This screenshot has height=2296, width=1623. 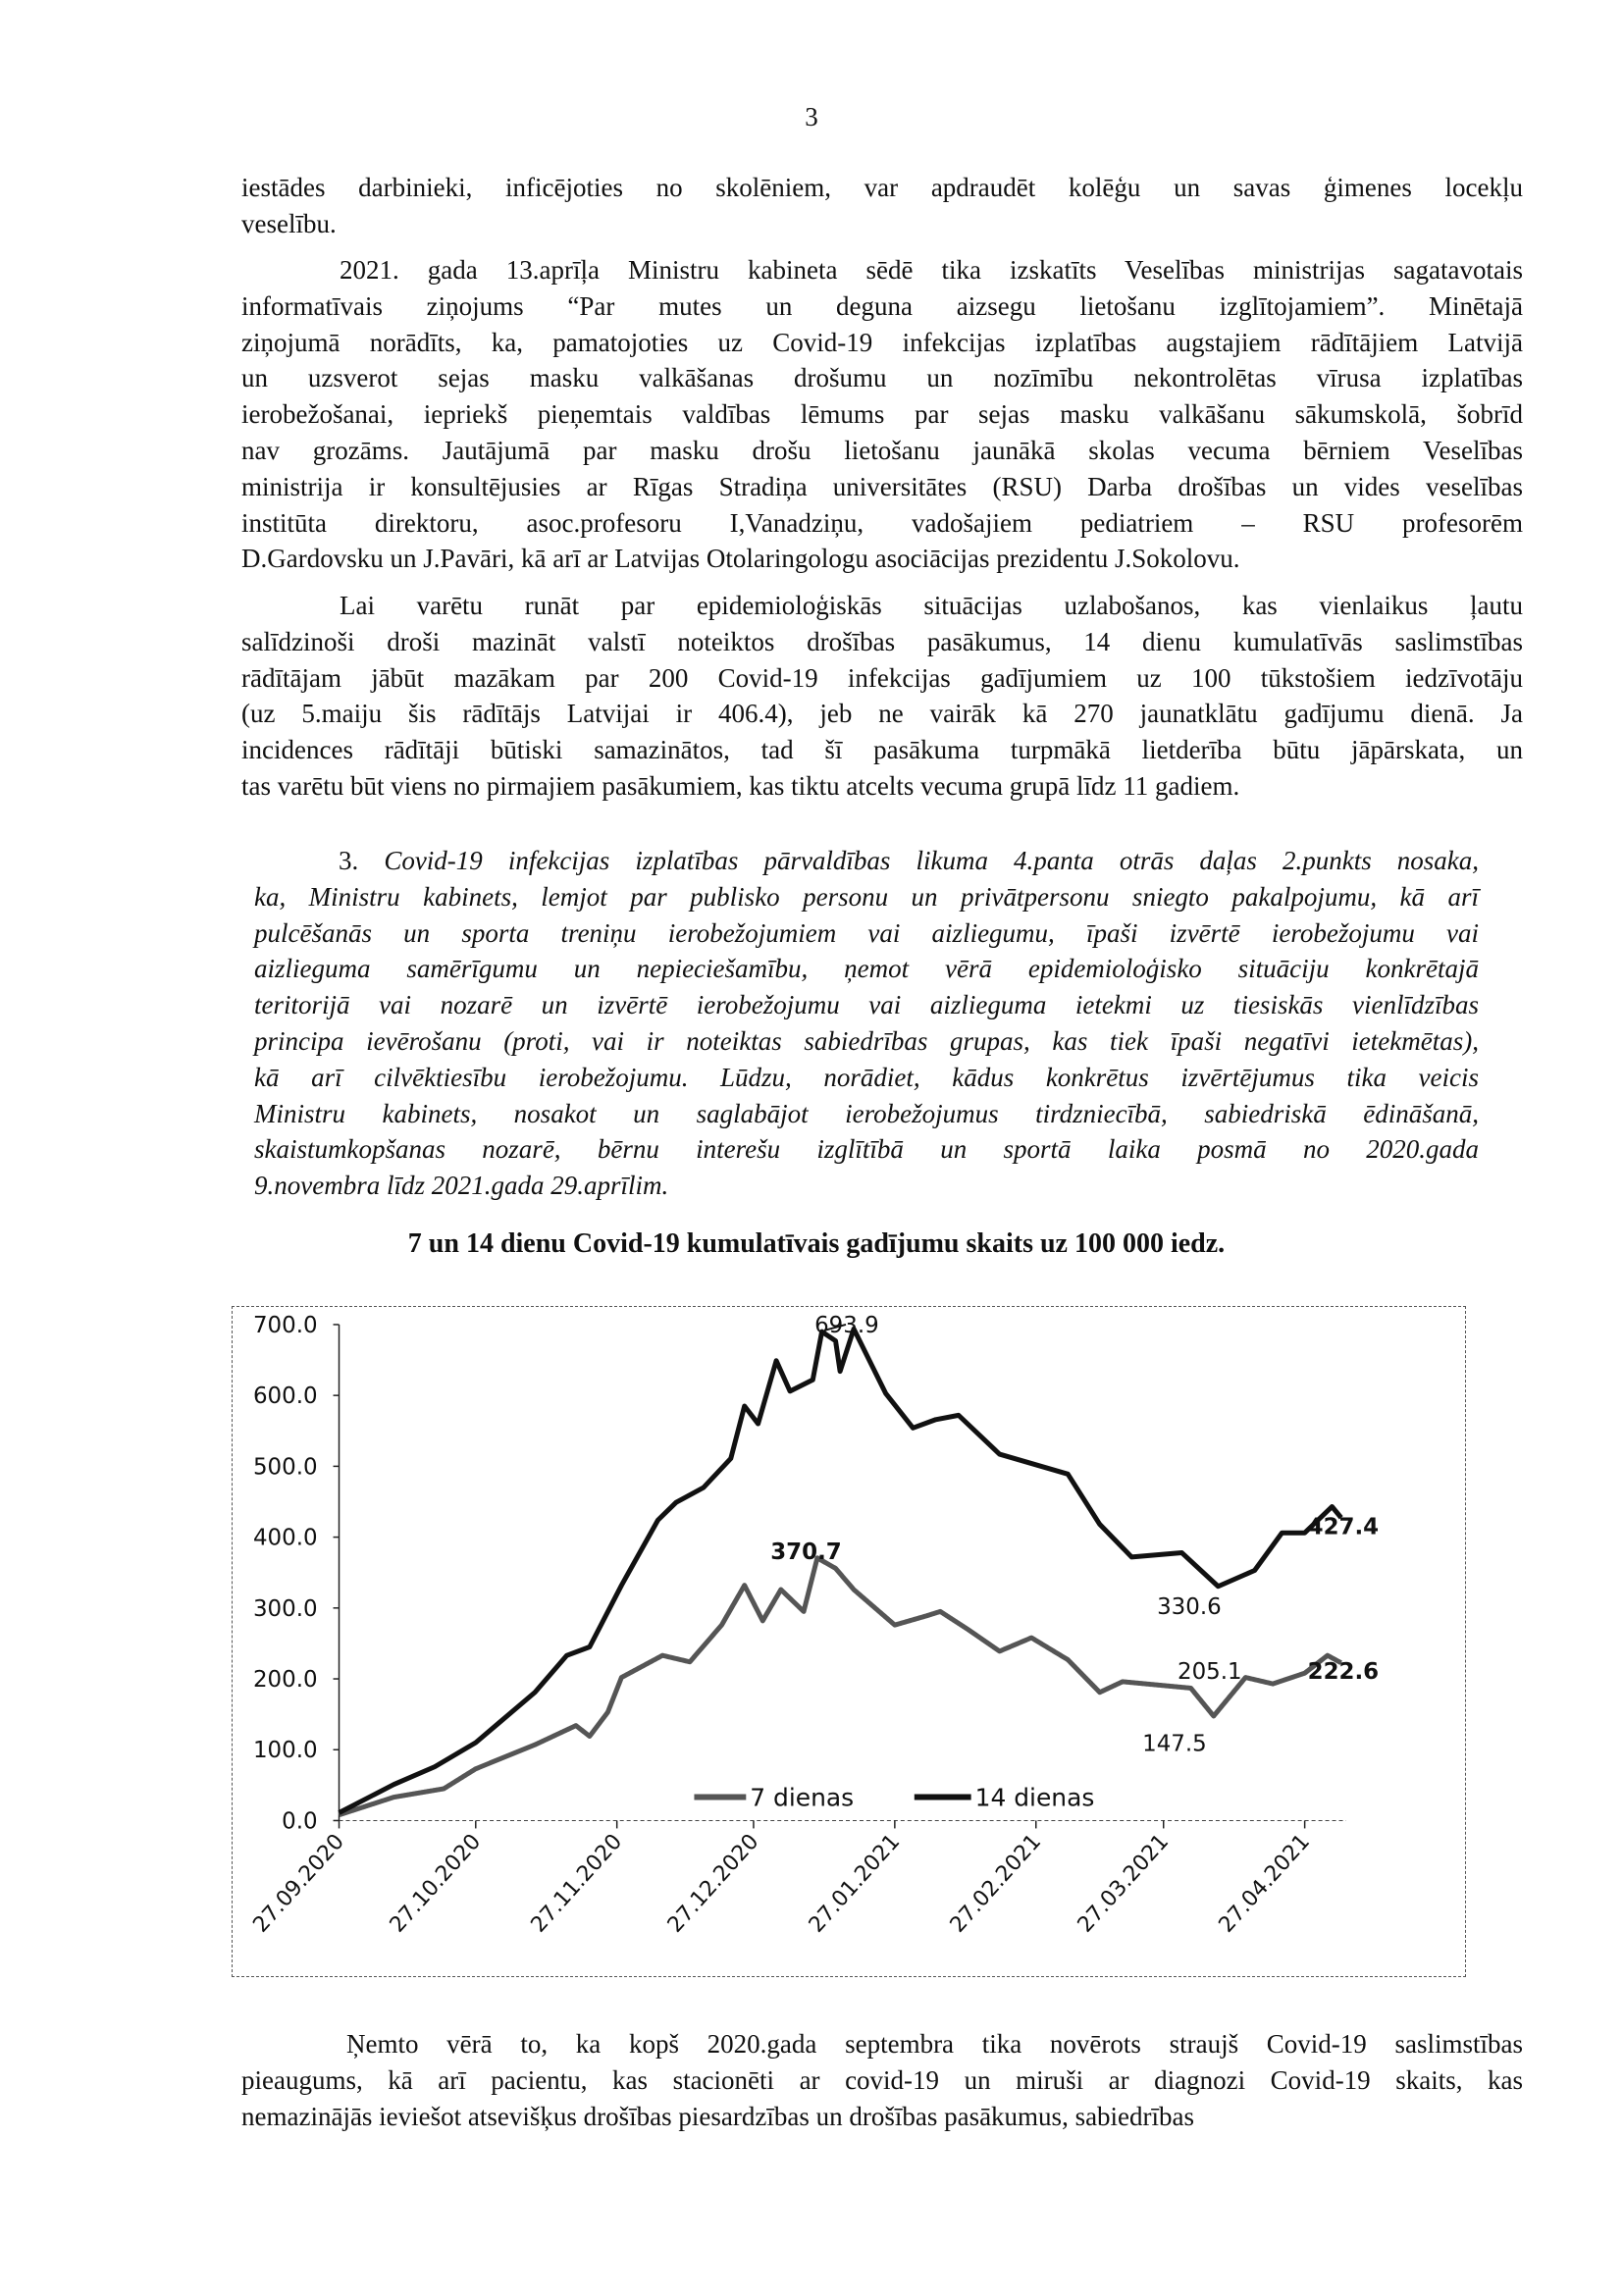 What do you see at coordinates (1189, 1607) in the screenshot?
I see `data-label: 330.6` at bounding box center [1189, 1607].